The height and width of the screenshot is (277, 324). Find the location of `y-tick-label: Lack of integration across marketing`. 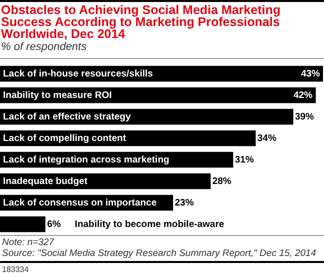

y-tick-label: Lack of integration across marketing is located at coordinates (86, 160).